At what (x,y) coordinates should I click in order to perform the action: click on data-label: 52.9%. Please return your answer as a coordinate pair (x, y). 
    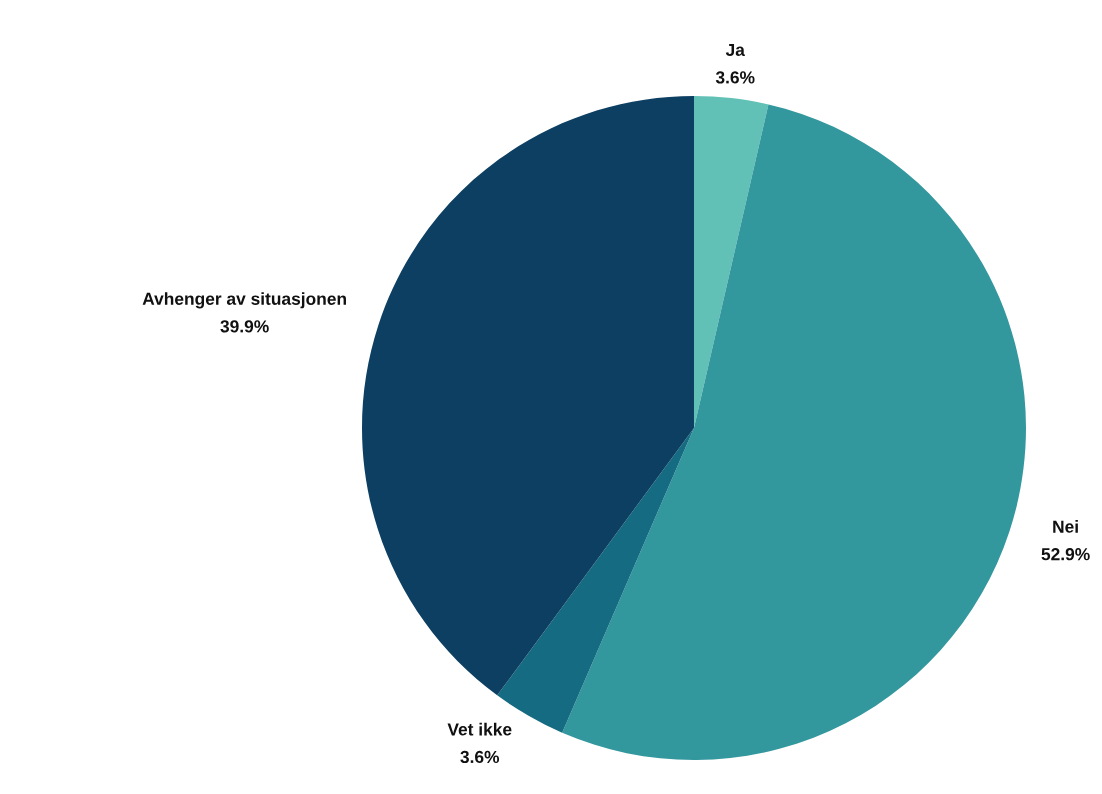
    Looking at the image, I should click on (1065, 554).